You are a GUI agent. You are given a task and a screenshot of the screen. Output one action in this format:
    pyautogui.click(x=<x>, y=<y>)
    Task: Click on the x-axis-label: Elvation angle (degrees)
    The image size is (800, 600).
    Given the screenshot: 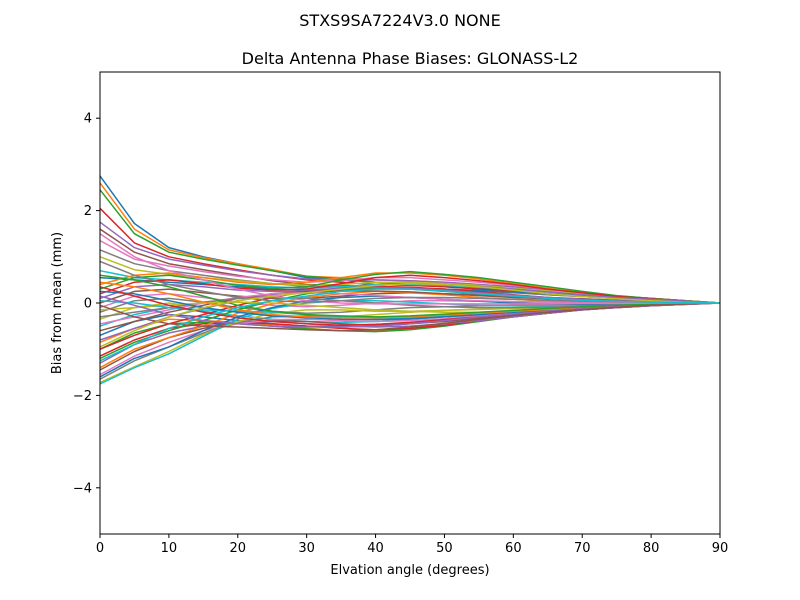 What is the action you would take?
    pyautogui.click(x=409, y=570)
    